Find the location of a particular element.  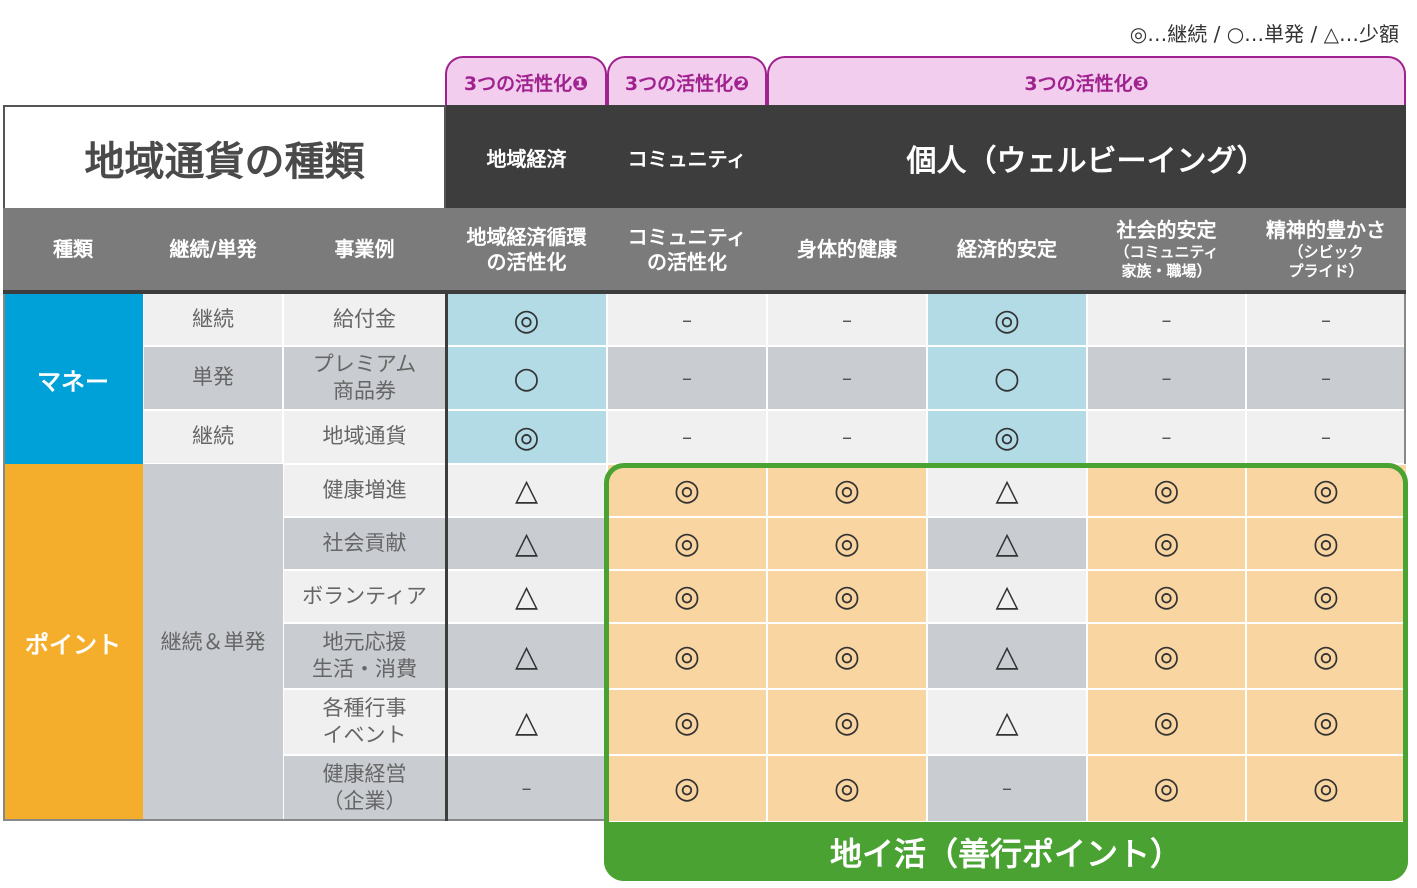

row-continuity: 継続 is located at coordinates (213, 320).